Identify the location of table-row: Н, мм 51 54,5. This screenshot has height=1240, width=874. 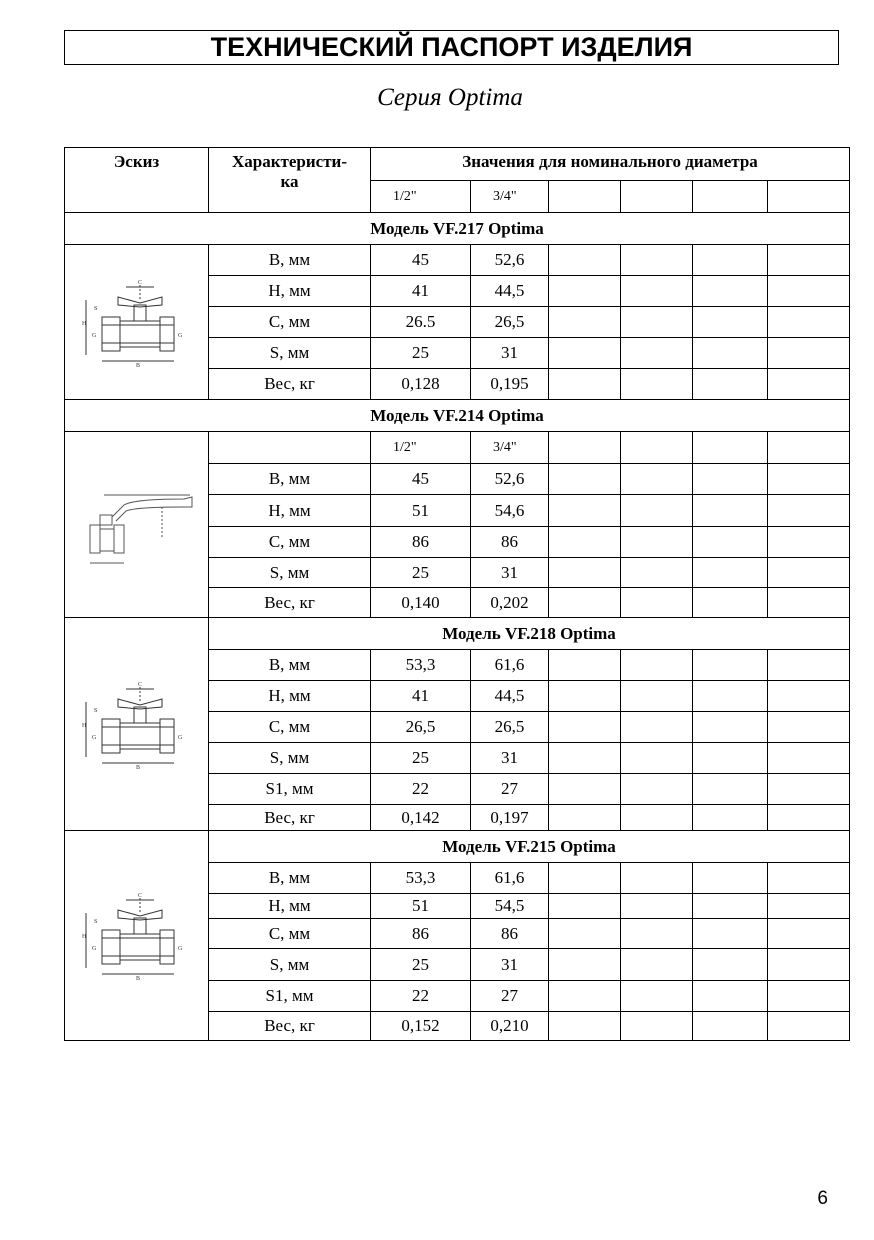
(458, 906).